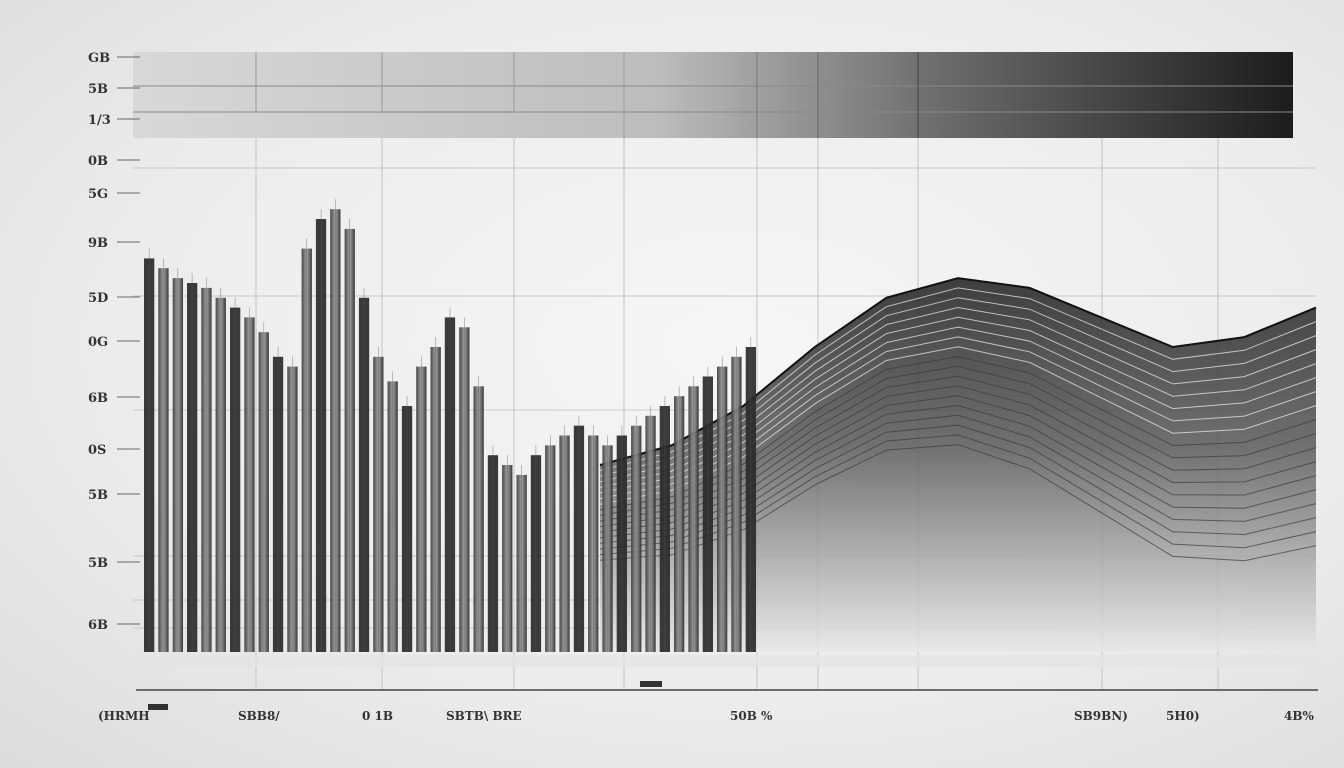  Describe the element at coordinates (124, 716) in the screenshot. I see `x-tick-label: (HRMH` at that location.